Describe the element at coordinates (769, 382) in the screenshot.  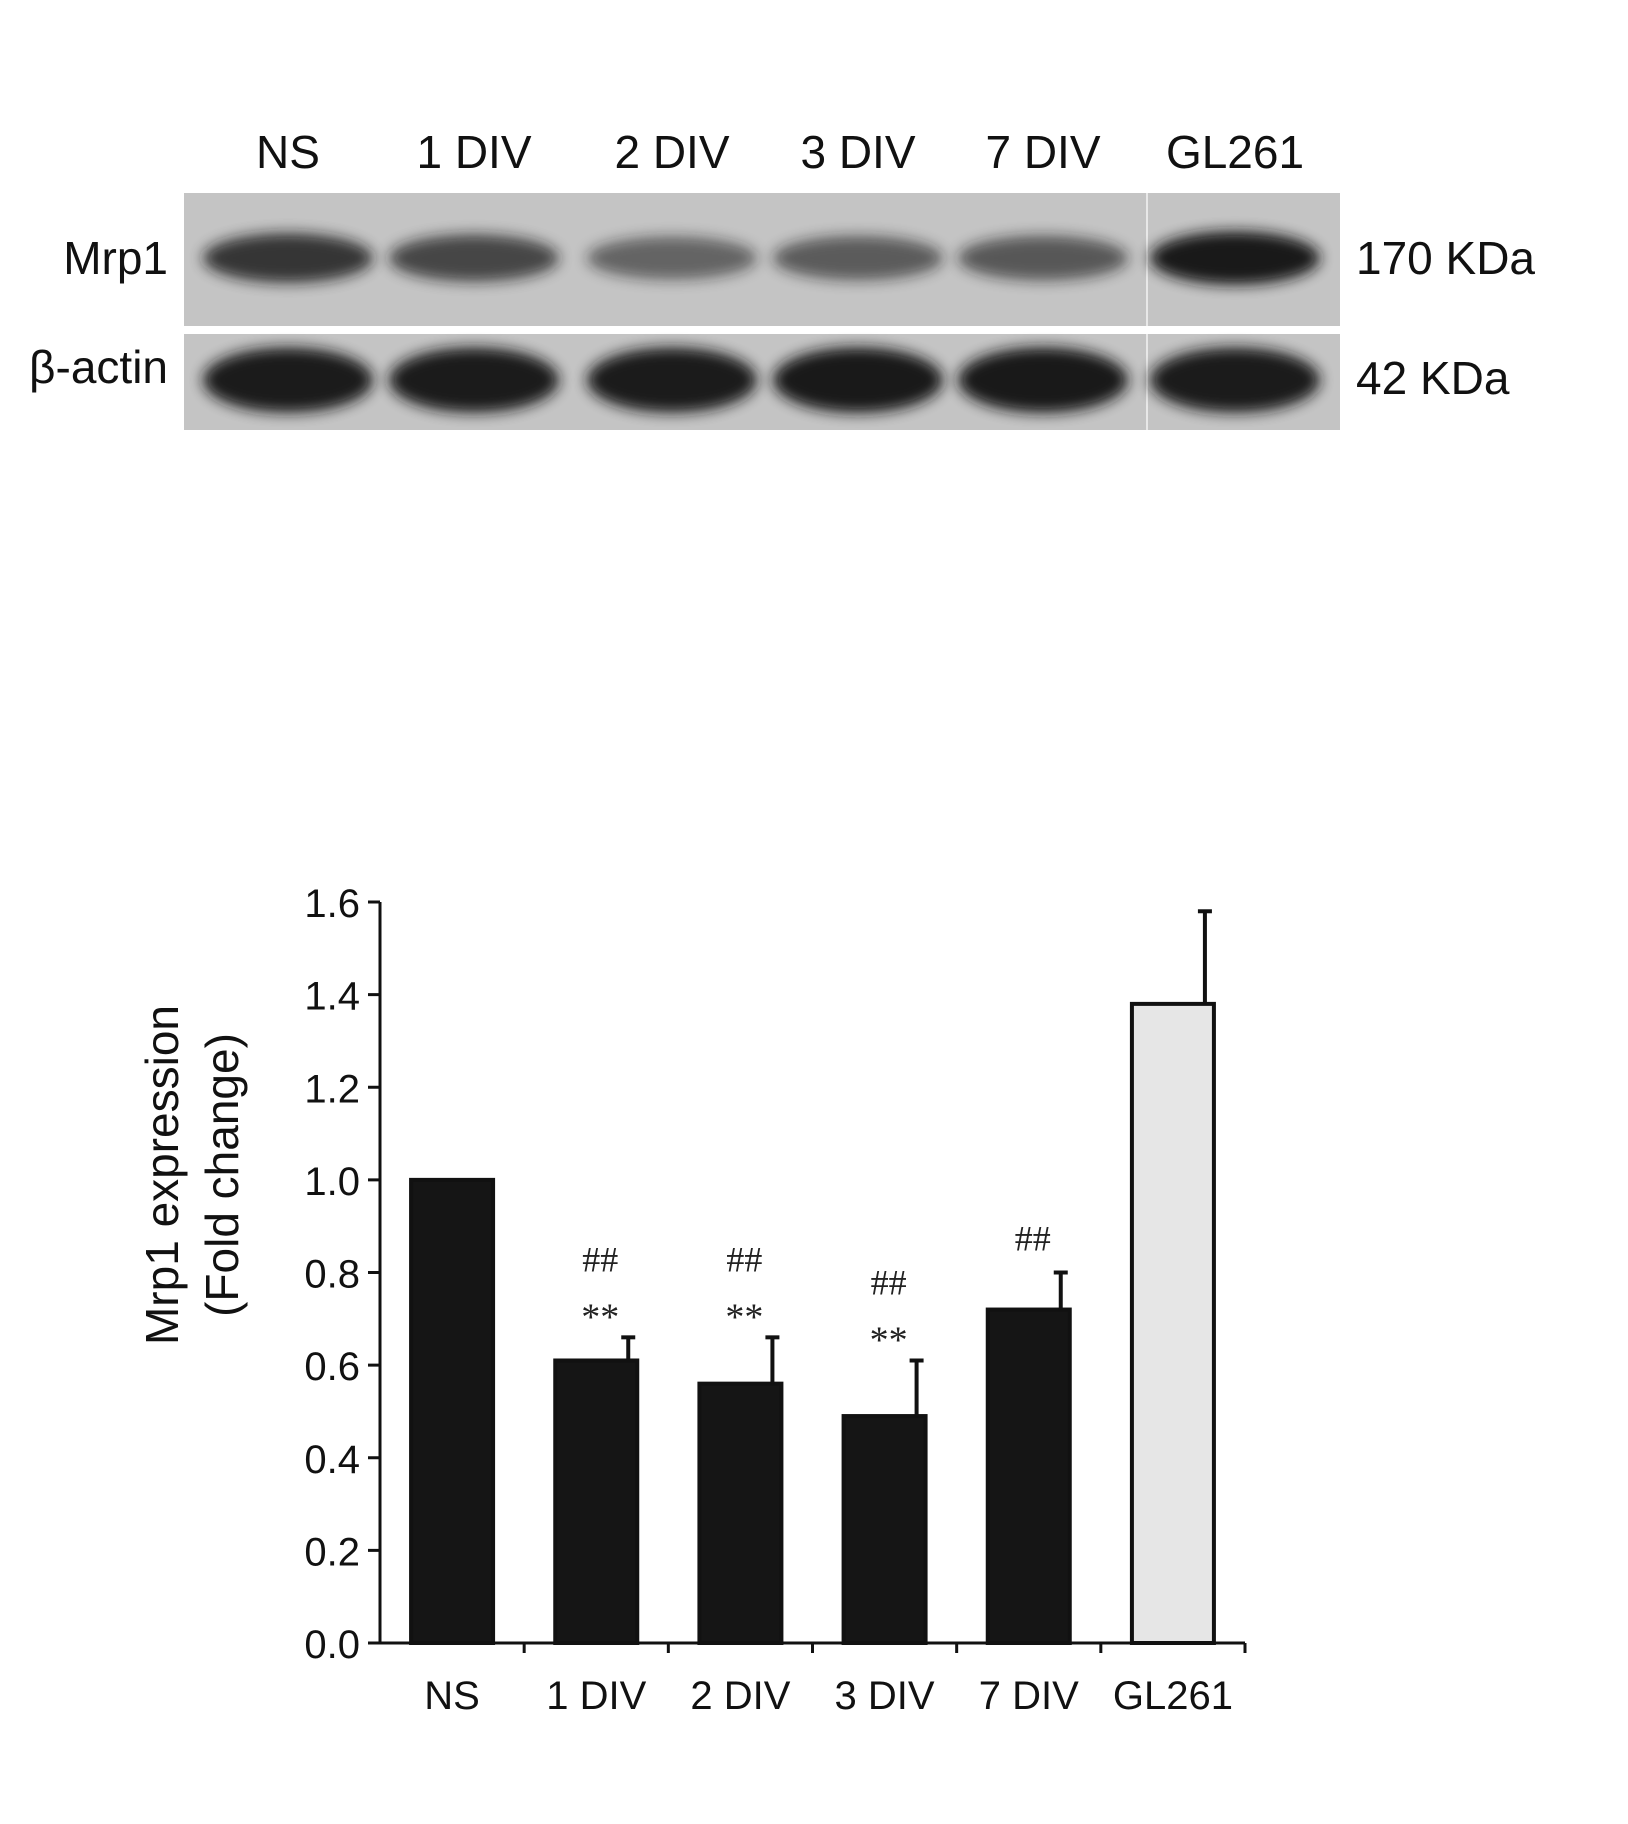
I see `blot-row: β-actin 42 KDa` at that location.